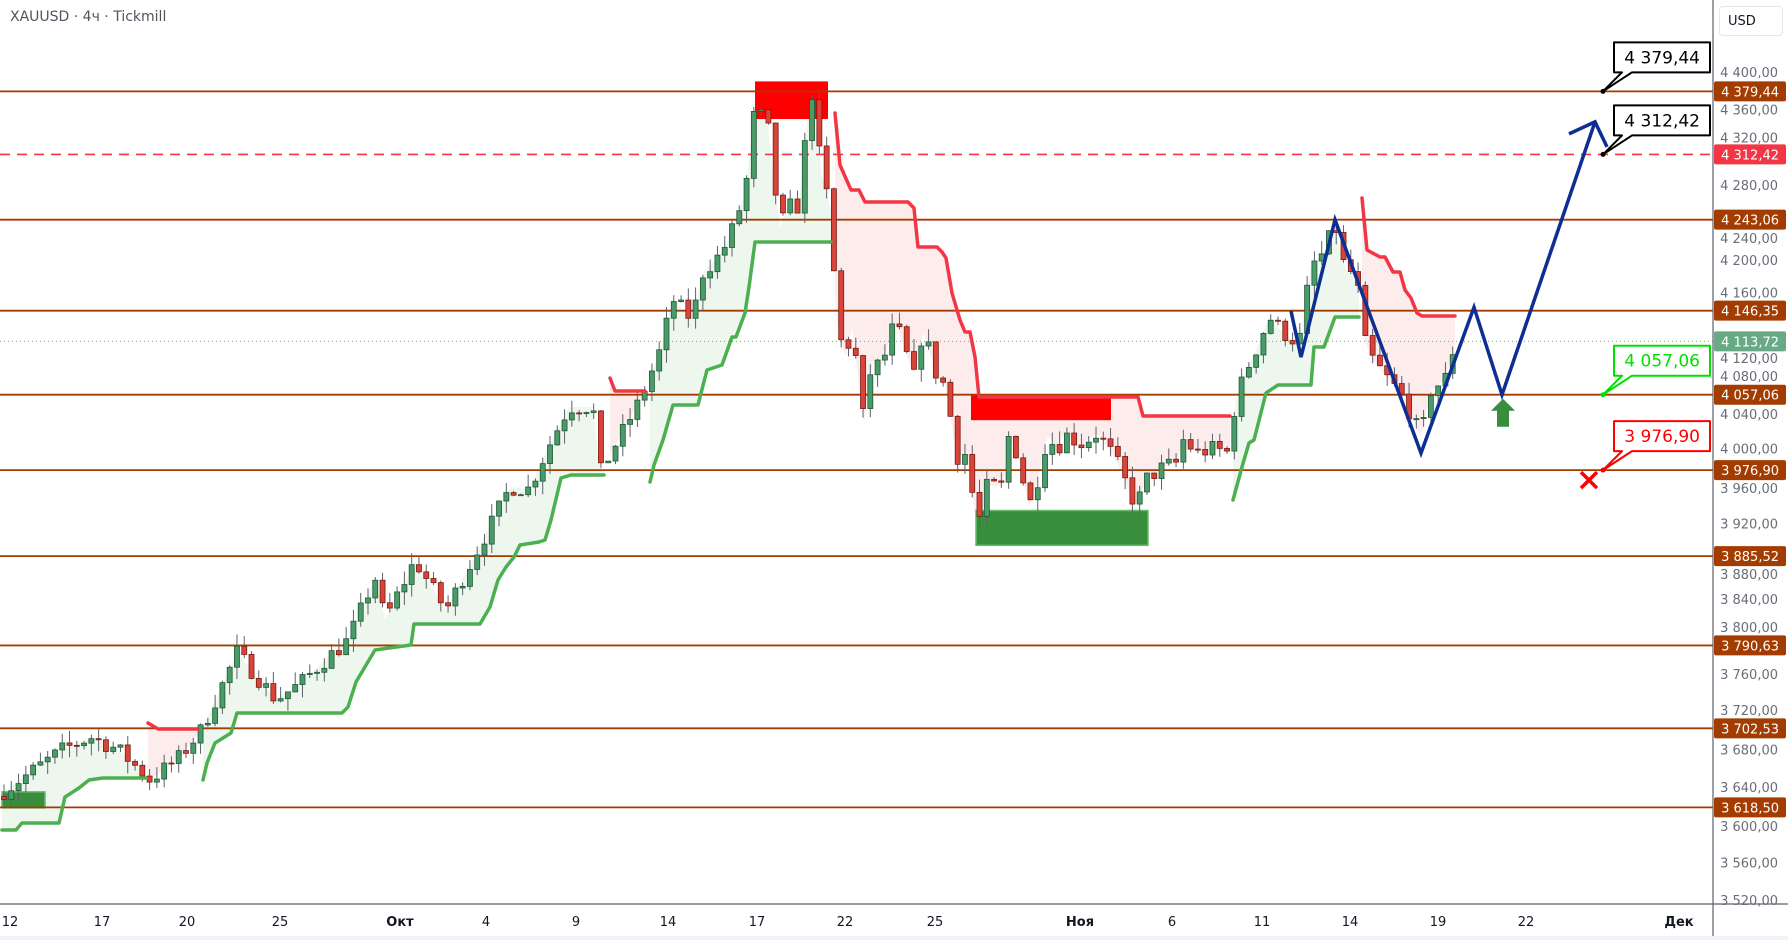 This screenshot has height=940, width=1788. Describe the element at coordinates (1032, 264) in the screenshot. I see `supertrend-down-line` at that location.